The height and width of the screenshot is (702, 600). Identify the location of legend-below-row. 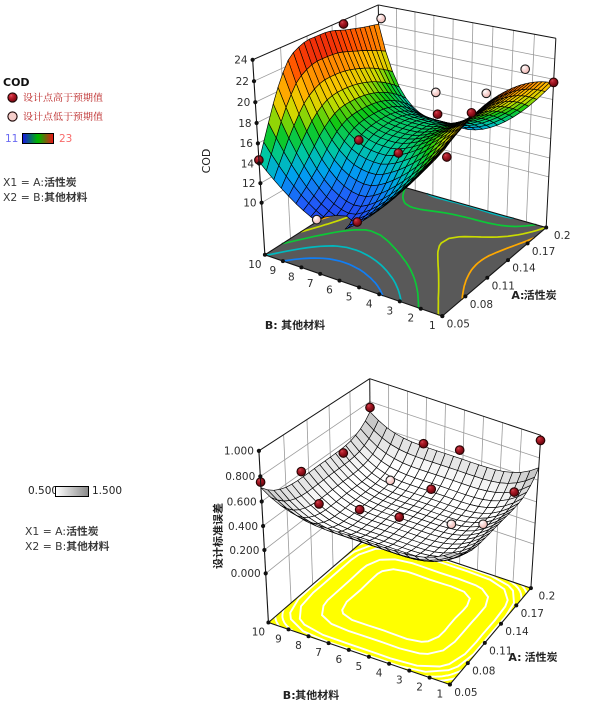
(54, 116).